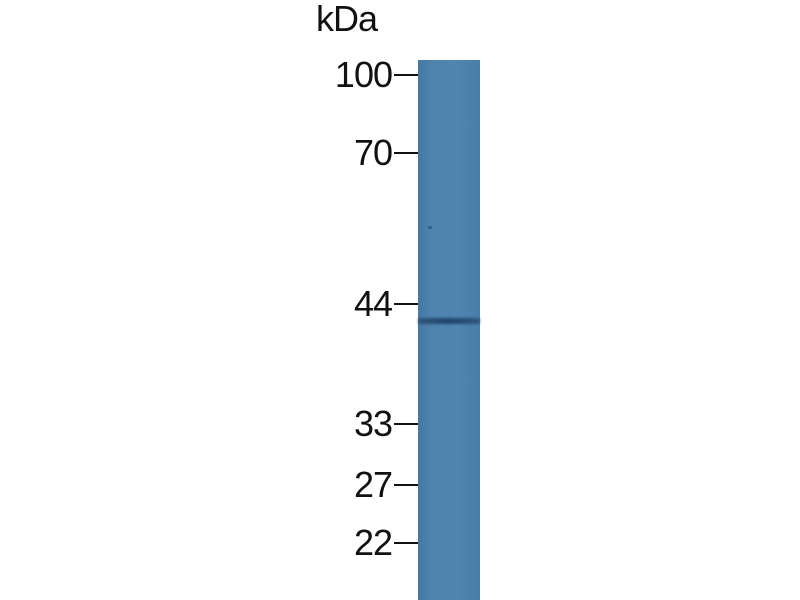  I want to click on marker-label: 100, so click(363, 74).